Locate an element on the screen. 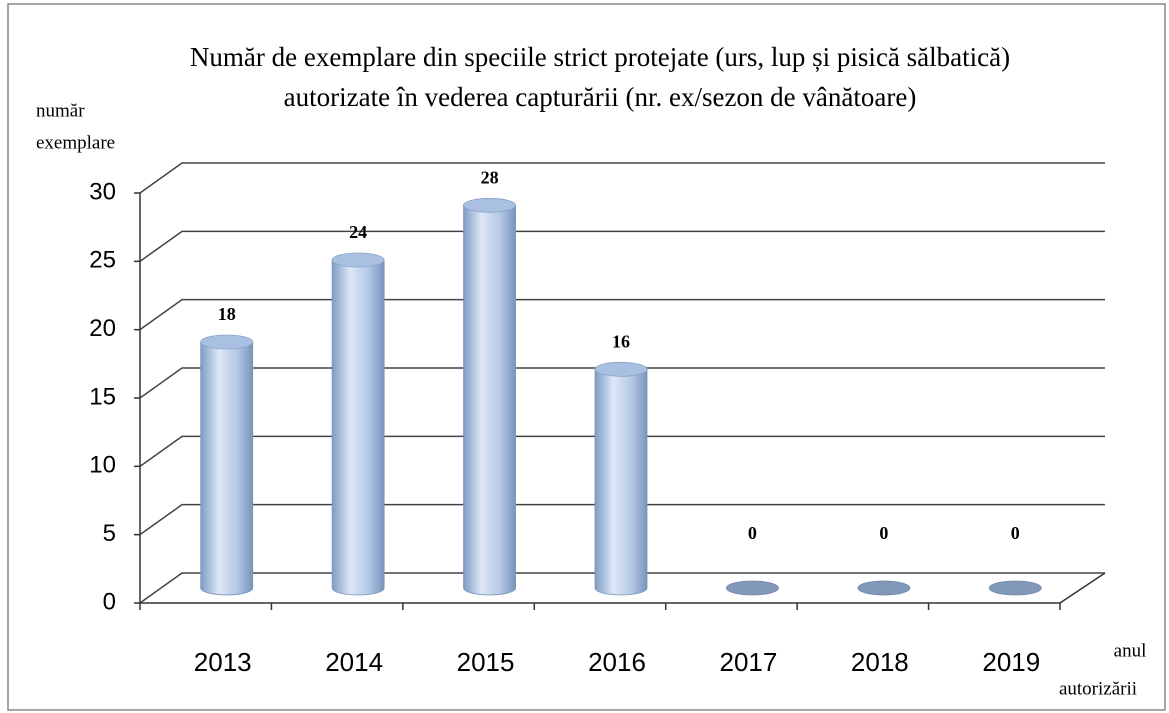 The height and width of the screenshot is (713, 1169). x-tick-label: 2013 is located at coordinates (223, 662).